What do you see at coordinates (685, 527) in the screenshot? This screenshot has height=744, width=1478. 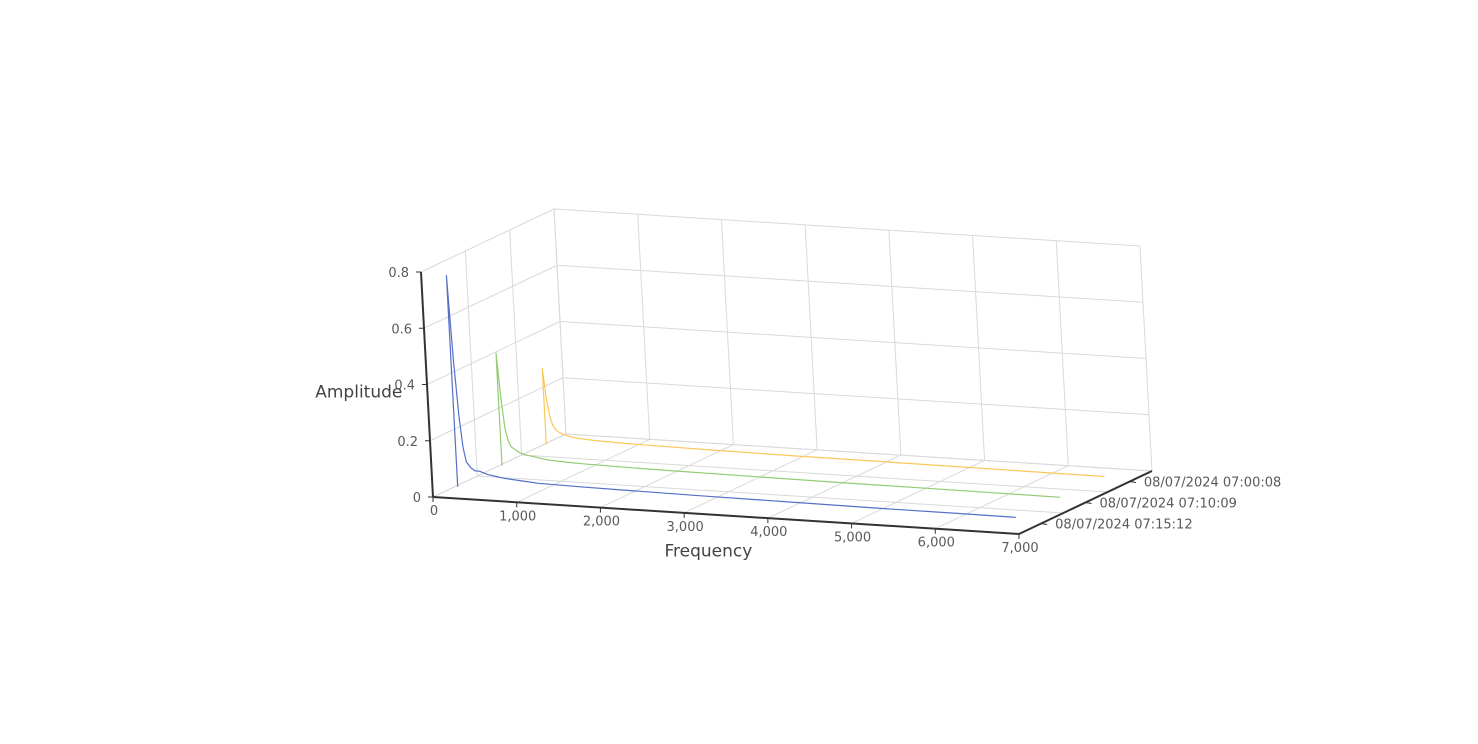 I see `x-tick-label: 3,000` at bounding box center [685, 527].